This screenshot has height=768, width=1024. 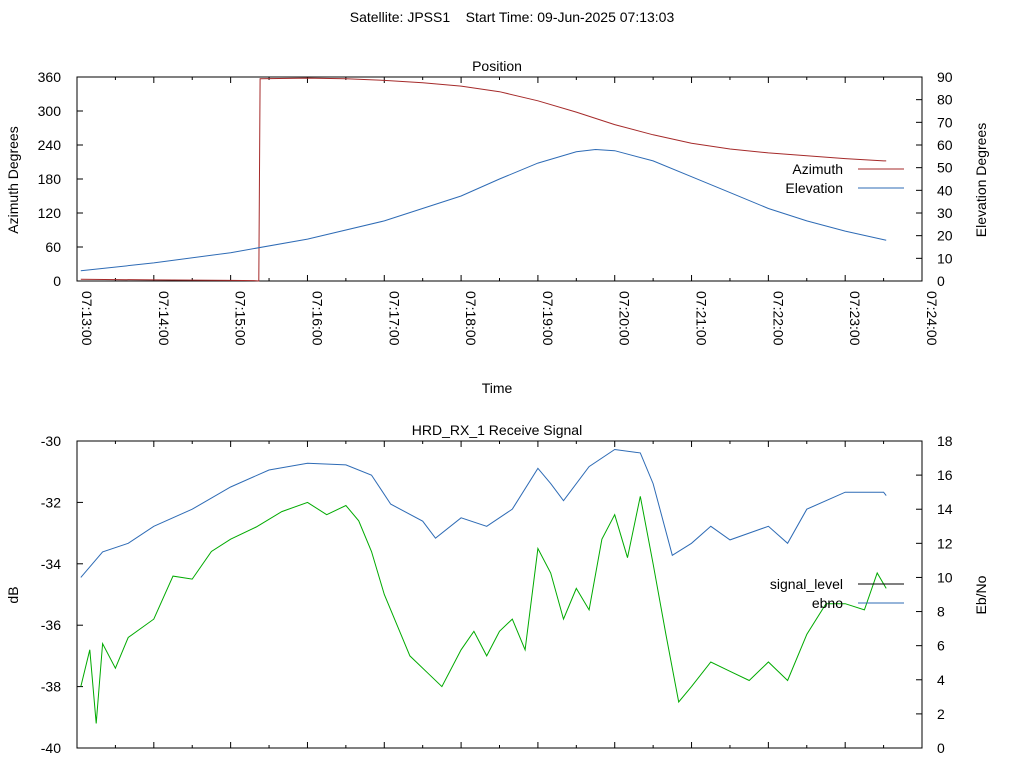 What do you see at coordinates (394, 318) in the screenshot?
I see `chart-1-x-tick-label: 07:17:00` at bounding box center [394, 318].